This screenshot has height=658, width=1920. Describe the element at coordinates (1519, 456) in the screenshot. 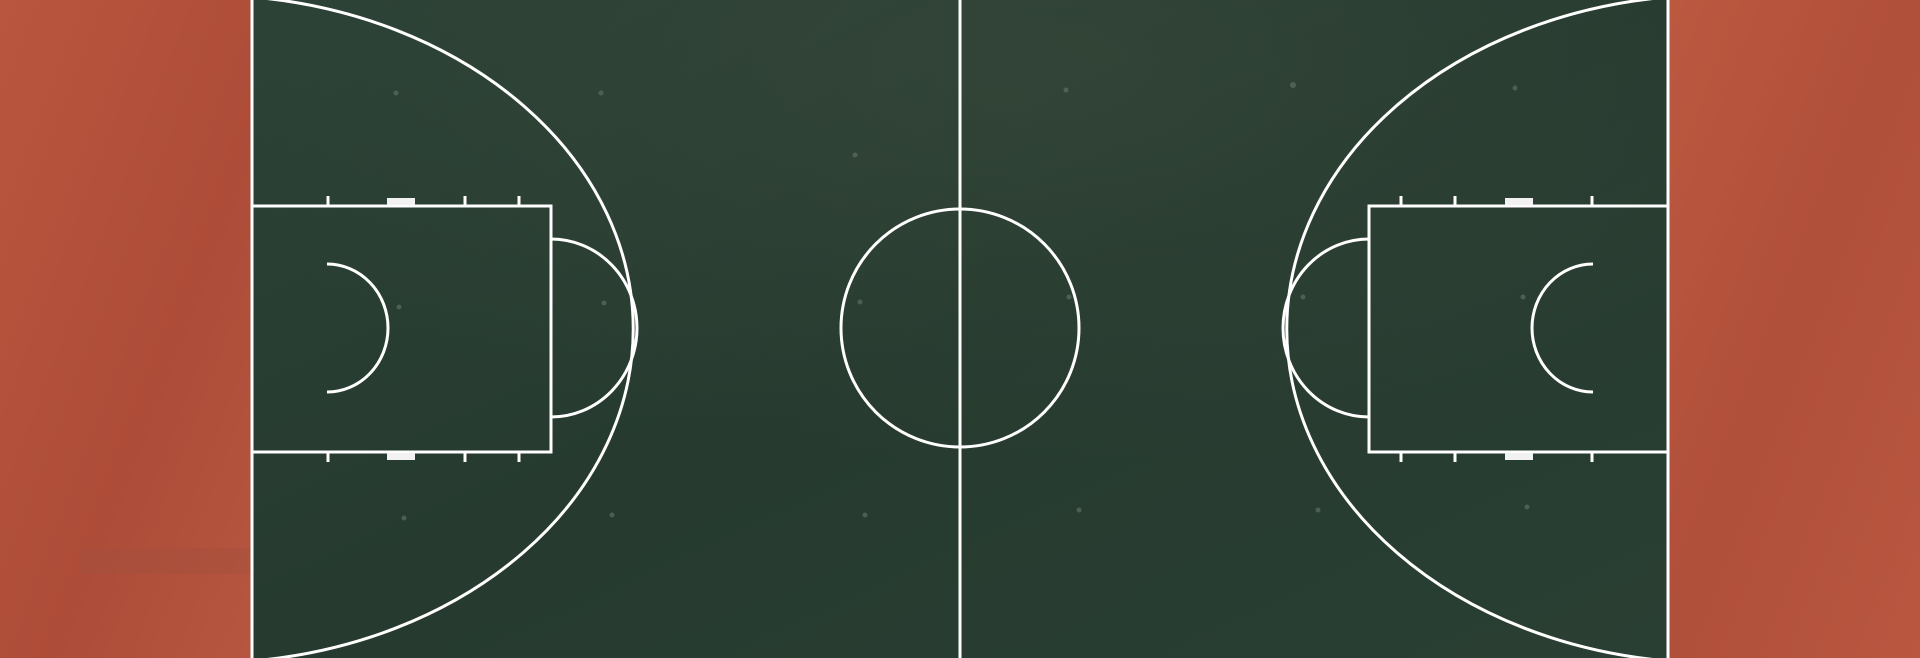

I see `right-block-bottom` at that location.